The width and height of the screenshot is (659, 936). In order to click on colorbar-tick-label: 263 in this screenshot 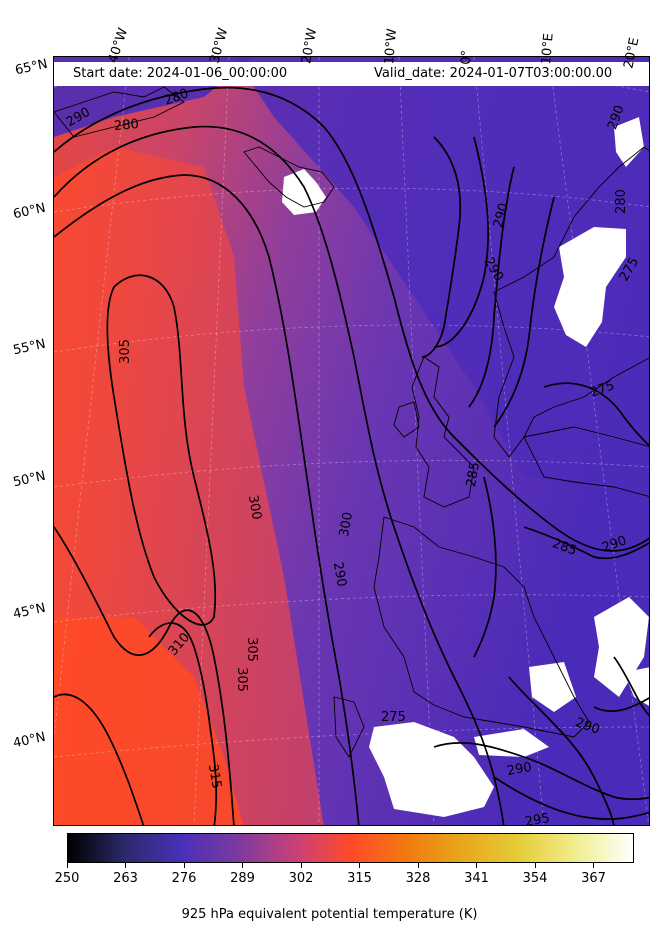, I will do `click(125, 878)`.